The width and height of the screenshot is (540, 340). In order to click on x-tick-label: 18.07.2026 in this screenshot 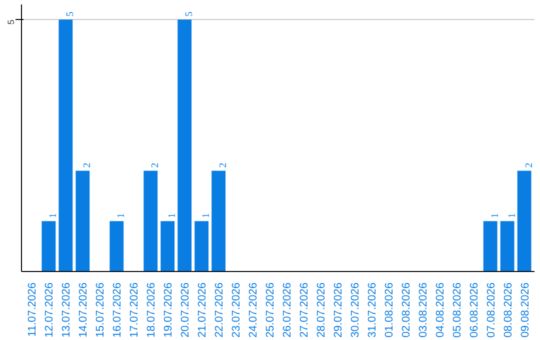, I will do `click(152, 310)`.